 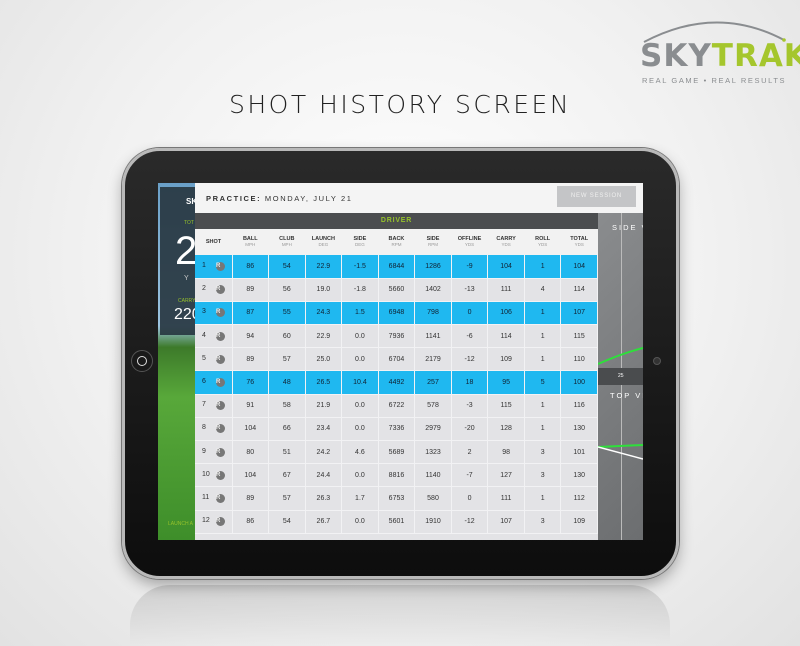 What do you see at coordinates (579, 290) in the screenshot?
I see `table-cell: 114` at bounding box center [579, 290].